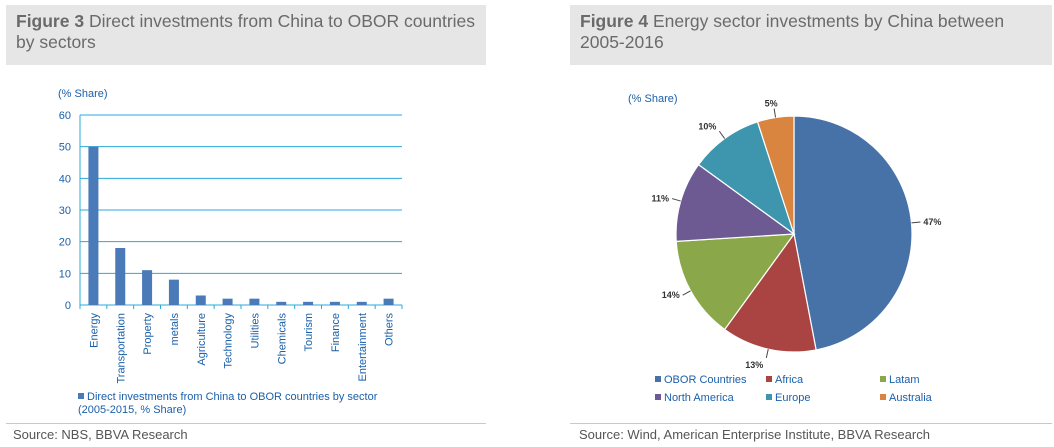  I want to click on pie-label: (% Share), so click(653, 99).